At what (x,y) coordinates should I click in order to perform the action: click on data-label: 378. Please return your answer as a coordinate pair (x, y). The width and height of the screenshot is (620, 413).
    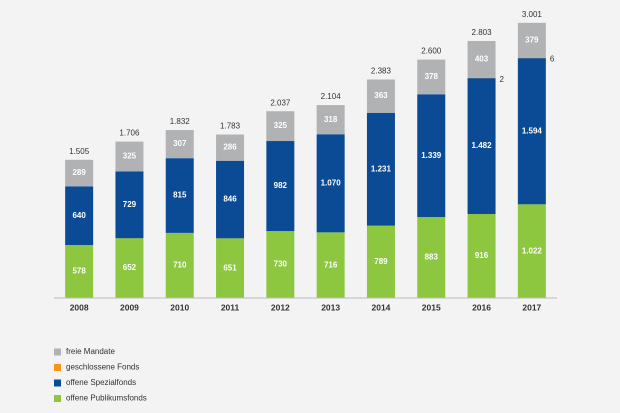
    Looking at the image, I should click on (432, 76).